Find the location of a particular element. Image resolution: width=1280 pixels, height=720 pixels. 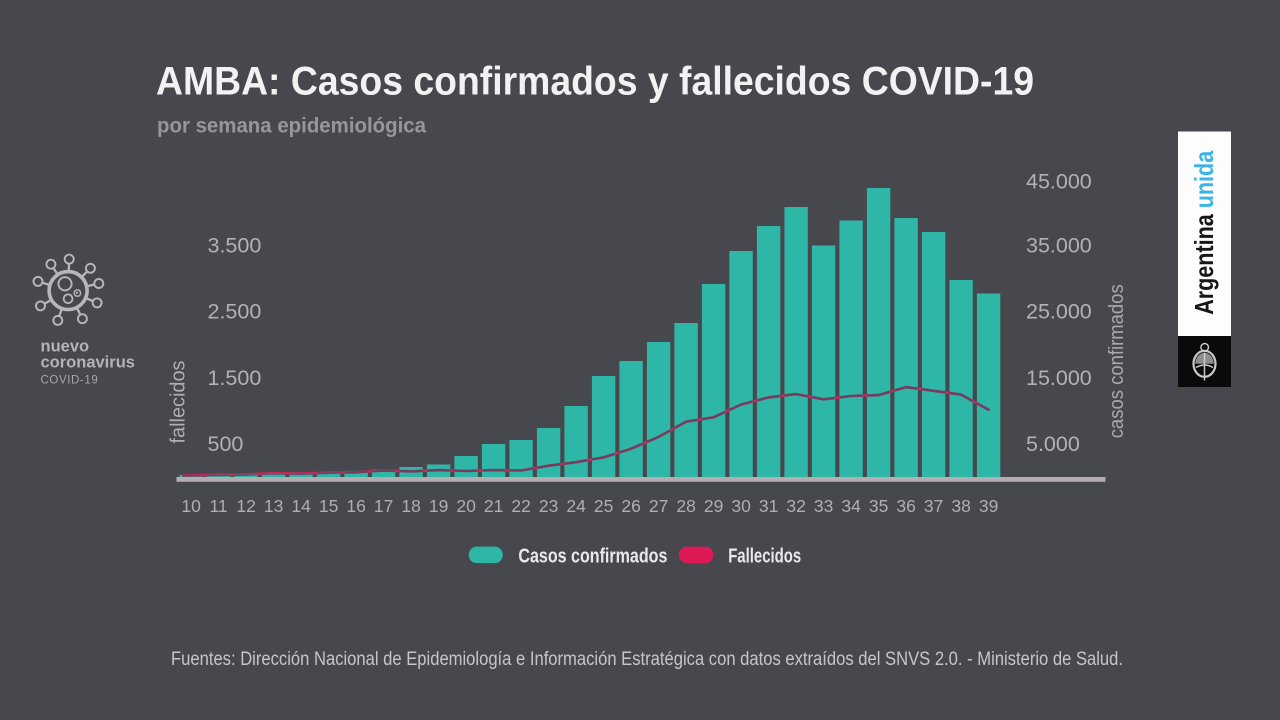

svg-text: 21 is located at coordinates (493, 506).